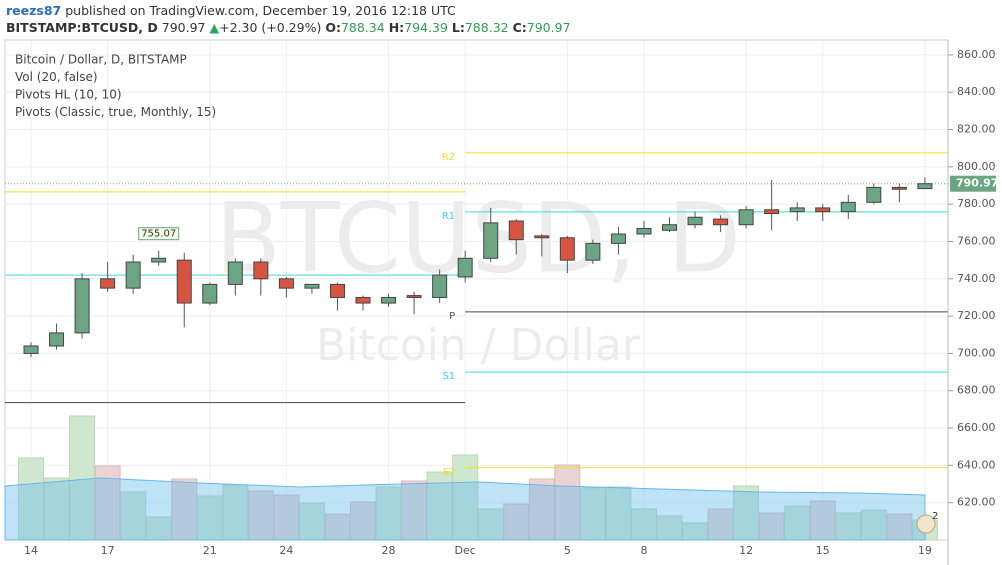 This screenshot has height=565, width=1002. What do you see at coordinates (396, 27) in the screenshot?
I see `h-label: H:` at bounding box center [396, 27].